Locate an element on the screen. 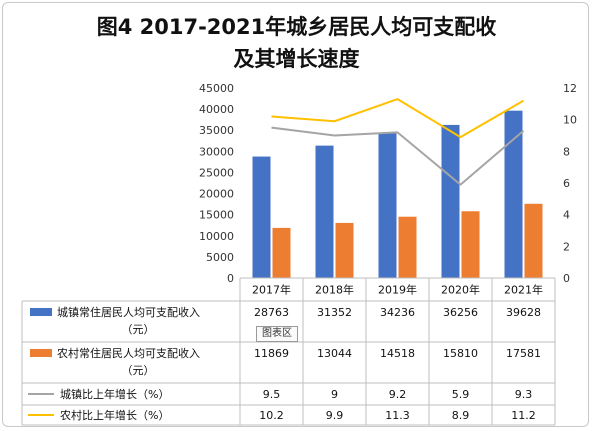 This screenshot has height=431, width=593. table-value-cell: 9.5 is located at coordinates (272, 394).